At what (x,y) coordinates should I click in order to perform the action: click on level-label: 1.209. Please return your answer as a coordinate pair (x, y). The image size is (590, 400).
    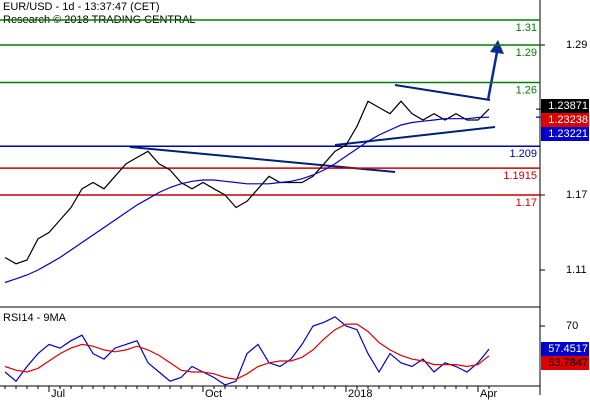
    Looking at the image, I should click on (523, 154).